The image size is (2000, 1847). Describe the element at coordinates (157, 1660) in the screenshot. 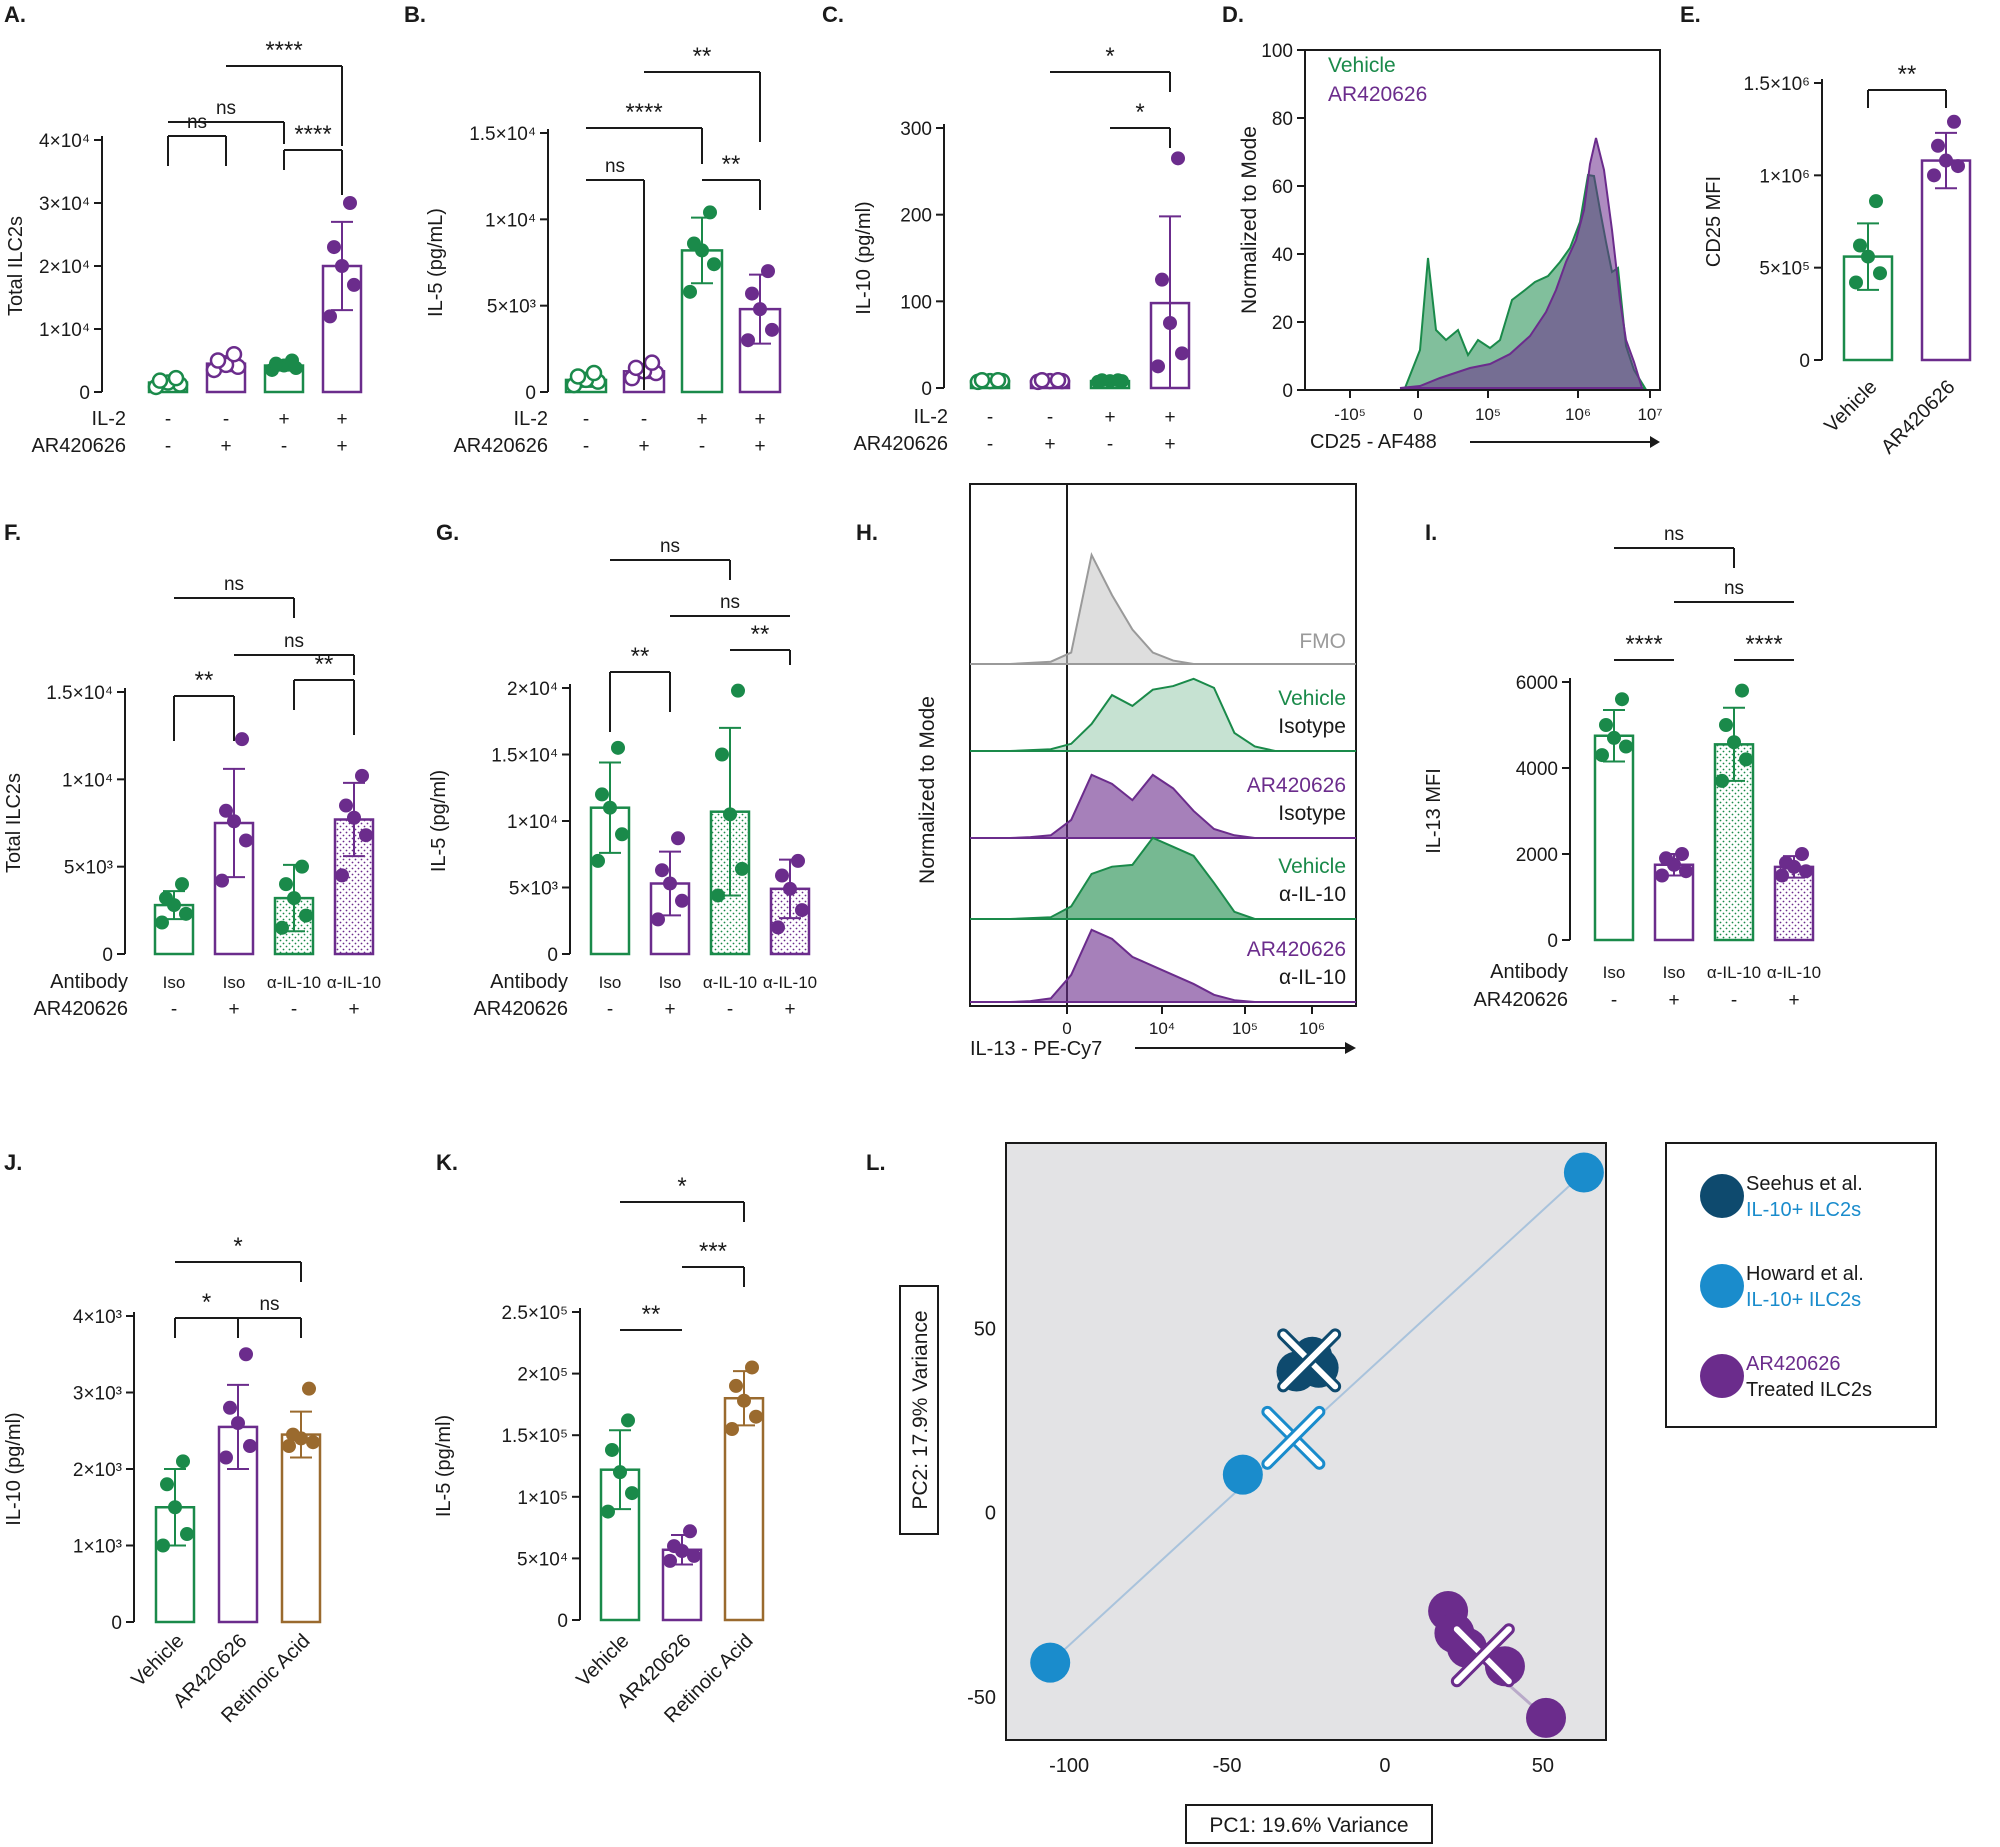

I see `x-category-label: Vehicle` at that location.